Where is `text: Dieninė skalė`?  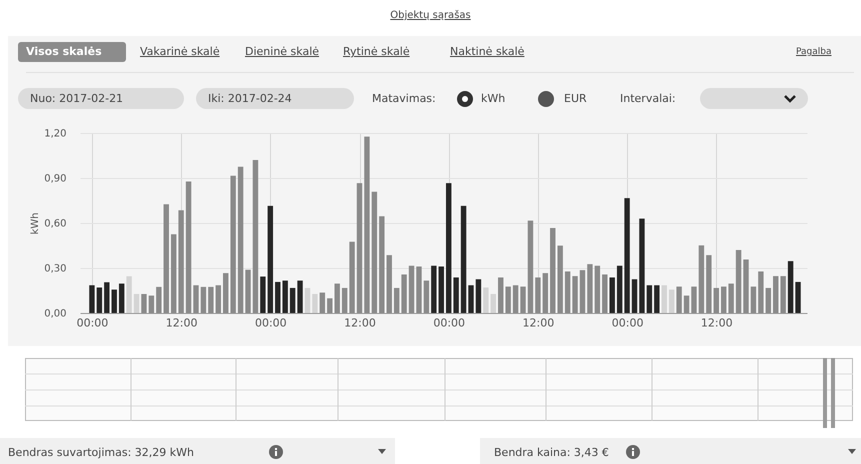
text: Dieninė skalė is located at coordinates (282, 51).